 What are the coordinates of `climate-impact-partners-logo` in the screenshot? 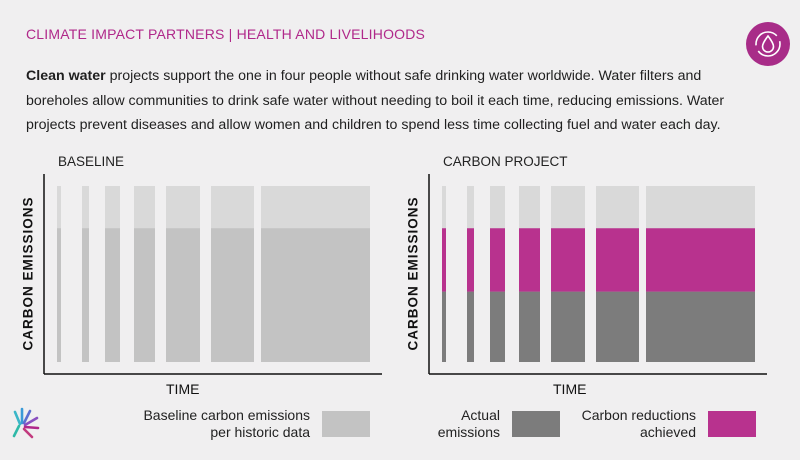 It's located at (27, 425).